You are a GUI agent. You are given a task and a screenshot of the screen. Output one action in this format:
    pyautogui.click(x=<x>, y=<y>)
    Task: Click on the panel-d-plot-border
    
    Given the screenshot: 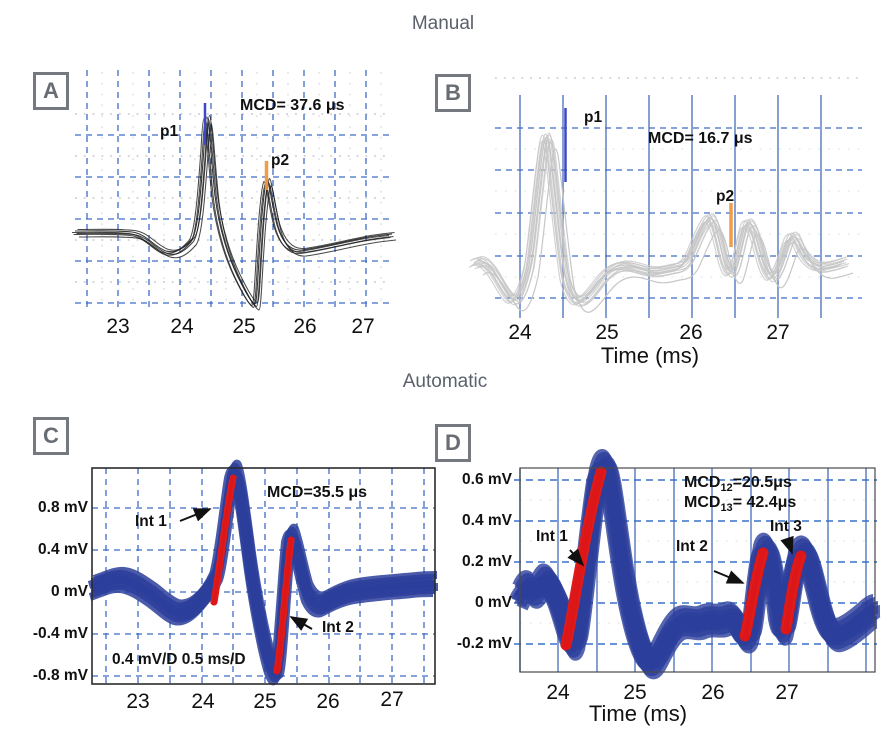 What is the action you would take?
    pyautogui.click(x=697, y=570)
    